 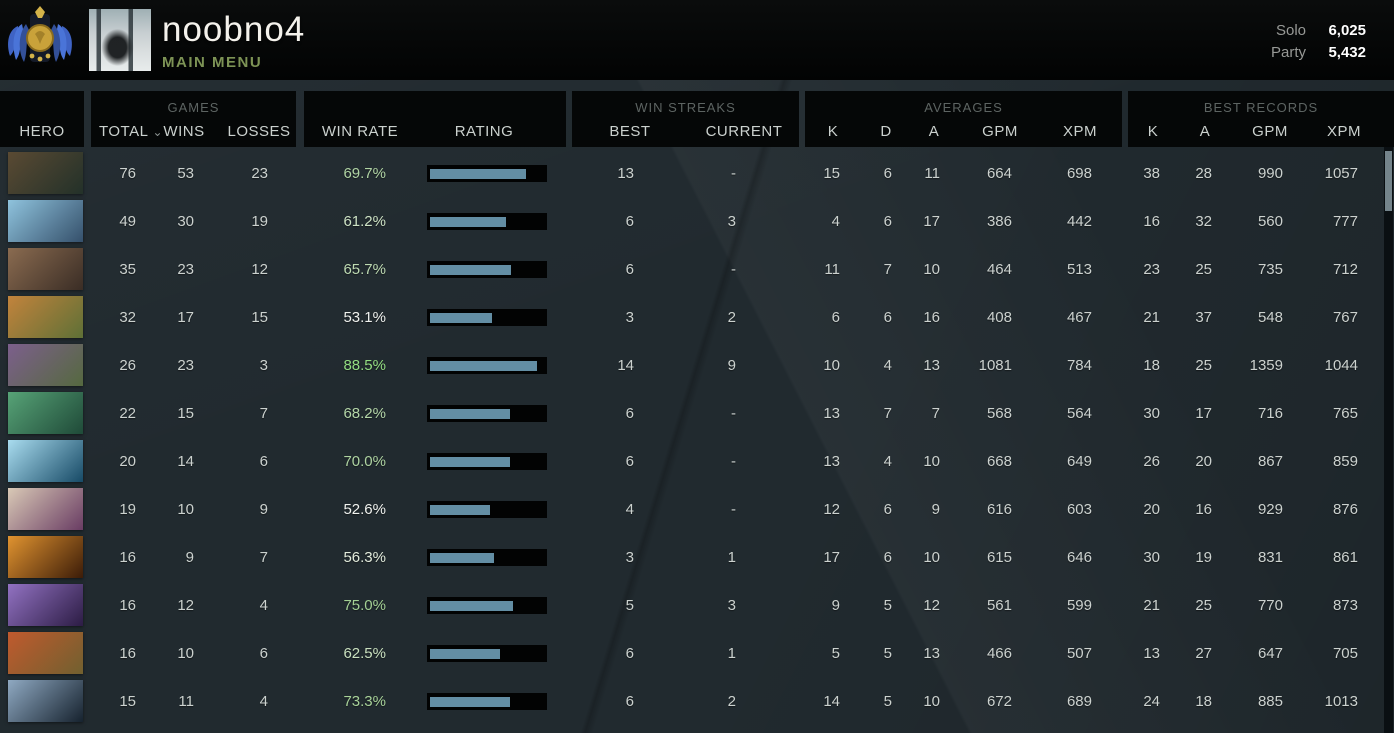 What do you see at coordinates (744, 131) in the screenshot?
I see `column-header-current-streak: CURRENT` at bounding box center [744, 131].